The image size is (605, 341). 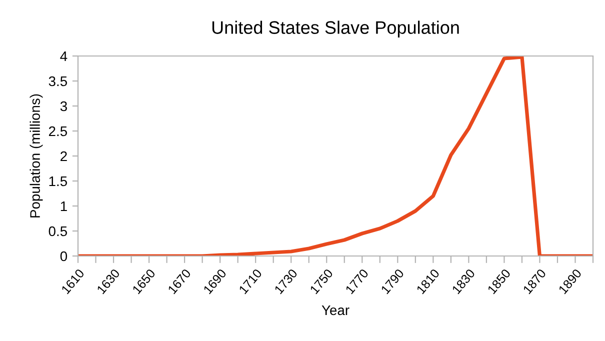 I want to click on y-tick-label: 3, so click(x=63, y=106).